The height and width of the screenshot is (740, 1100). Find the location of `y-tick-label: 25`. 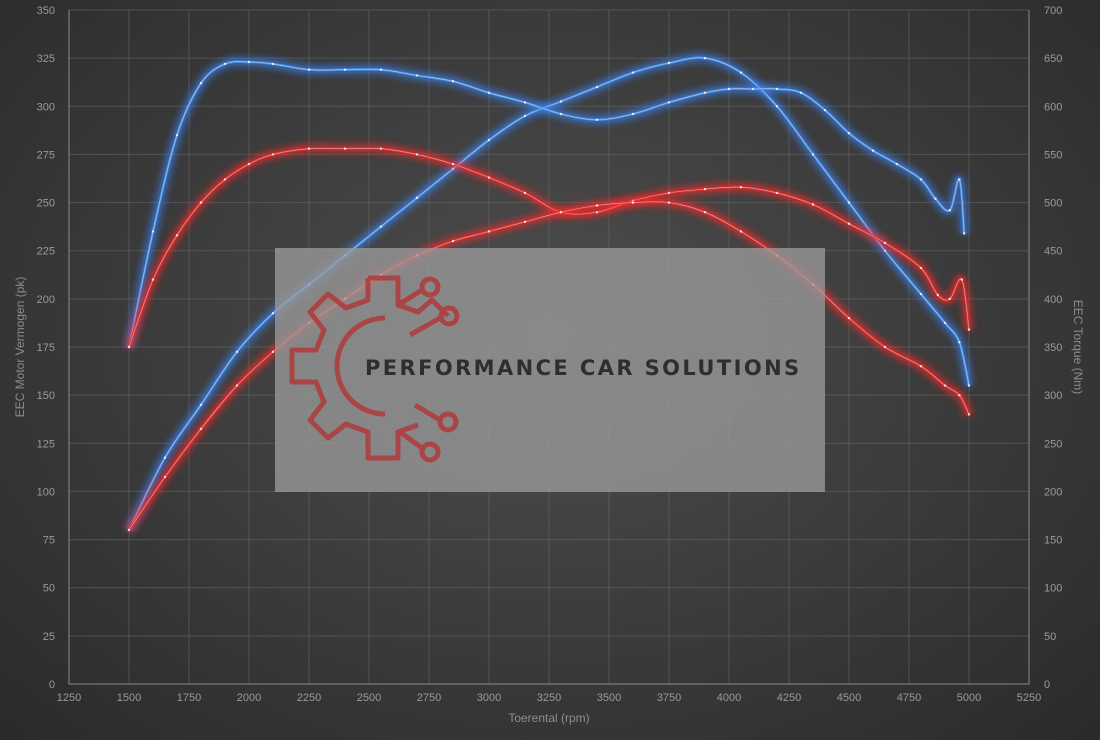

y-tick-label: 25 is located at coordinates (49, 637).